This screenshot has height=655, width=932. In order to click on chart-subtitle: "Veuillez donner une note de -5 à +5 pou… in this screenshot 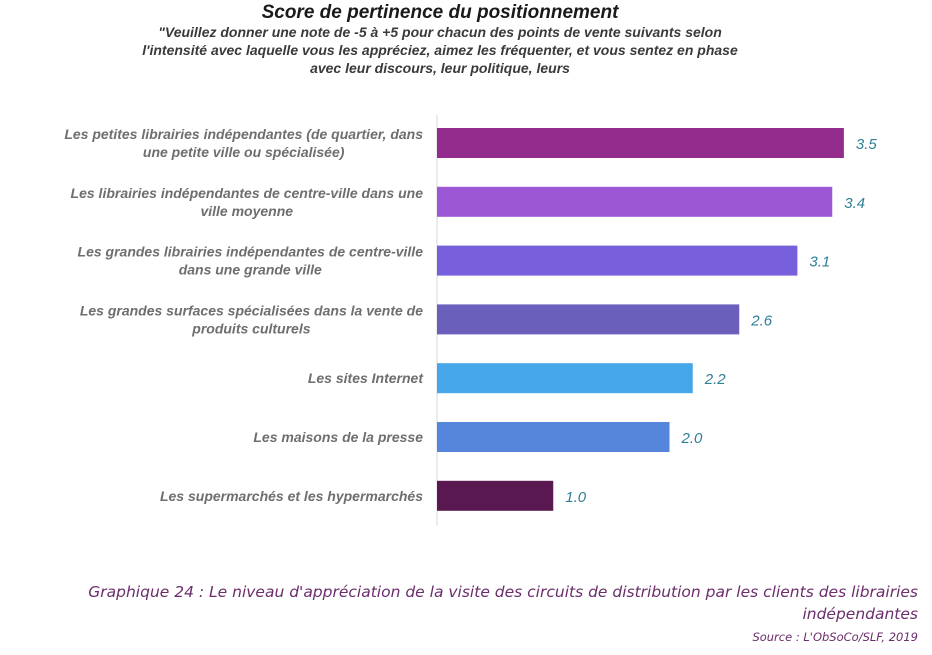, I will do `click(440, 50)`.